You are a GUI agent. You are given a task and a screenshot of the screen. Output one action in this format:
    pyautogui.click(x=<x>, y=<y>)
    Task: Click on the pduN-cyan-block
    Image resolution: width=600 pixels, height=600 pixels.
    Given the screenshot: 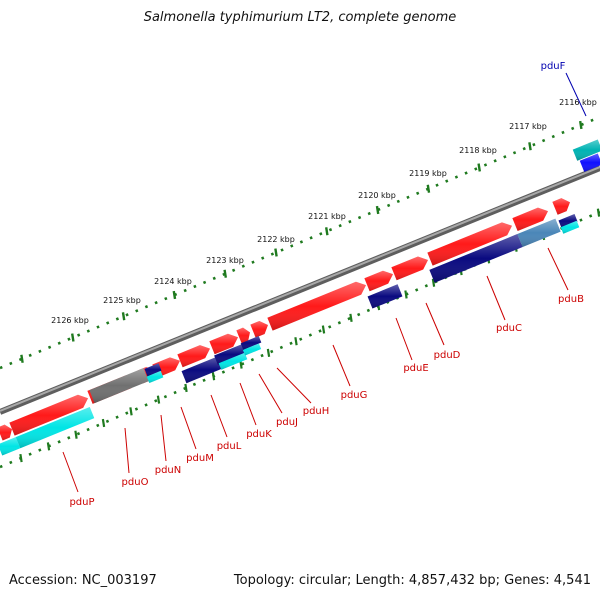 What is the action you would take?
    pyautogui.click(x=155, y=377)
    